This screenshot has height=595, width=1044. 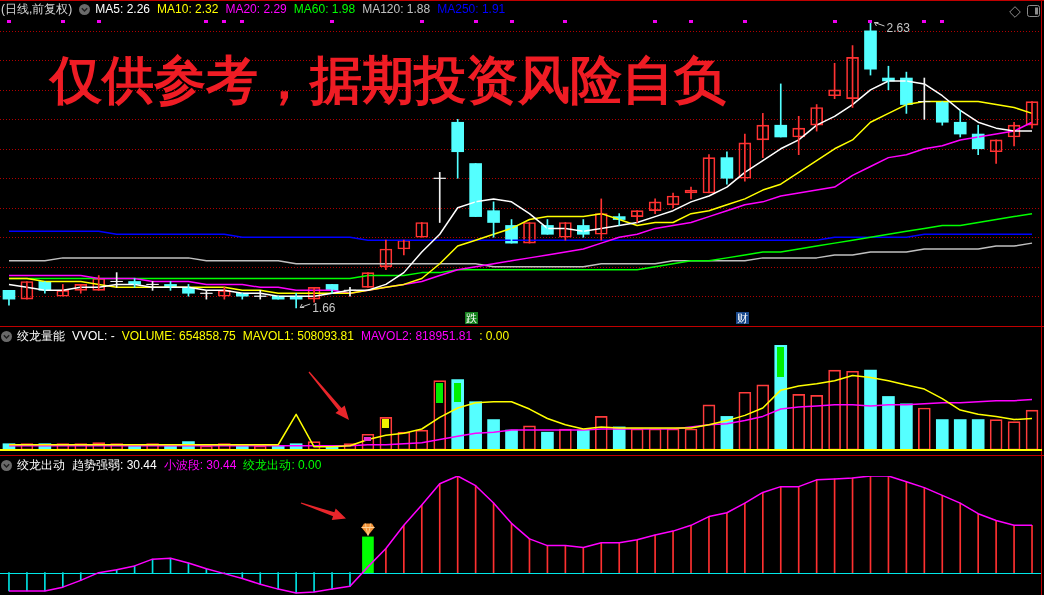 What do you see at coordinates (416, 336) in the screenshot?
I see `text: MAVOL2: 818951.81` at bounding box center [416, 336].